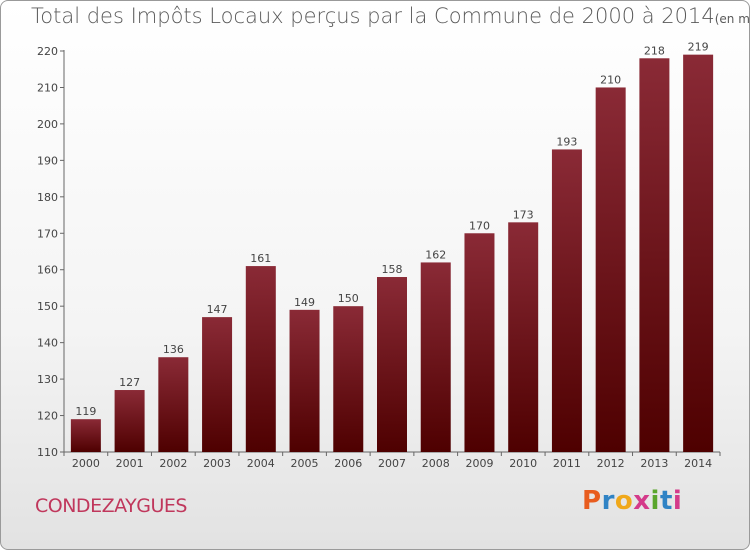  I want to click on x-tick-label: 2003, so click(217, 463).